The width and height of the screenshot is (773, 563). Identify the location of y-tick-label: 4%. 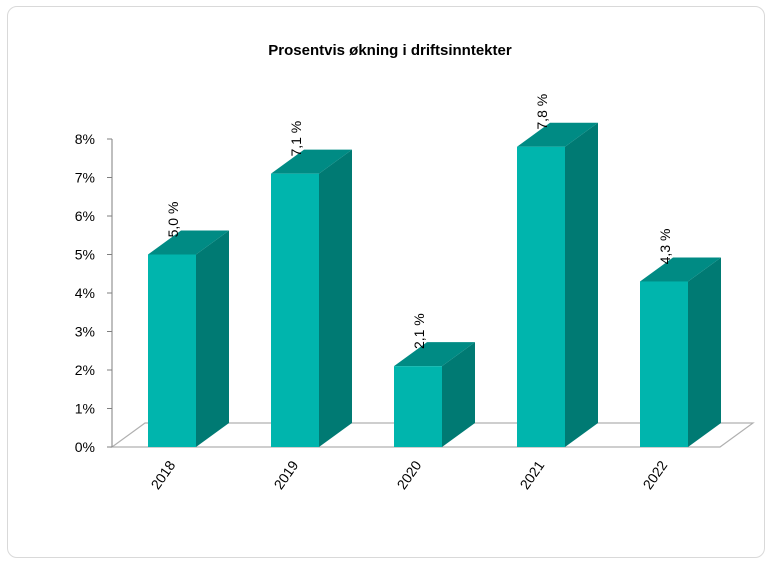
(85, 293).